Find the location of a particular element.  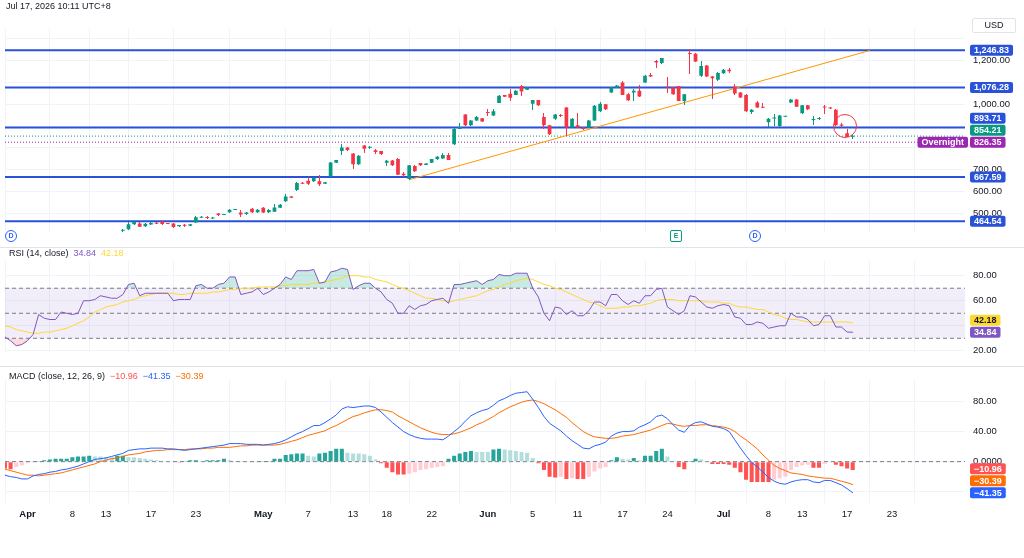

text: Jul 17, 2026 10:11 UTC+8 is located at coordinates (58, 6).